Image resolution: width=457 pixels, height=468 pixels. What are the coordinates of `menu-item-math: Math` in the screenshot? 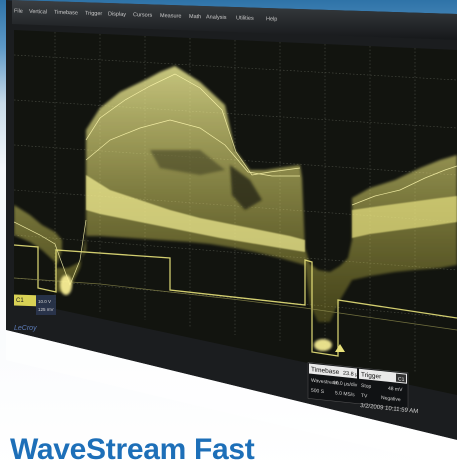 It's located at (195, 17).